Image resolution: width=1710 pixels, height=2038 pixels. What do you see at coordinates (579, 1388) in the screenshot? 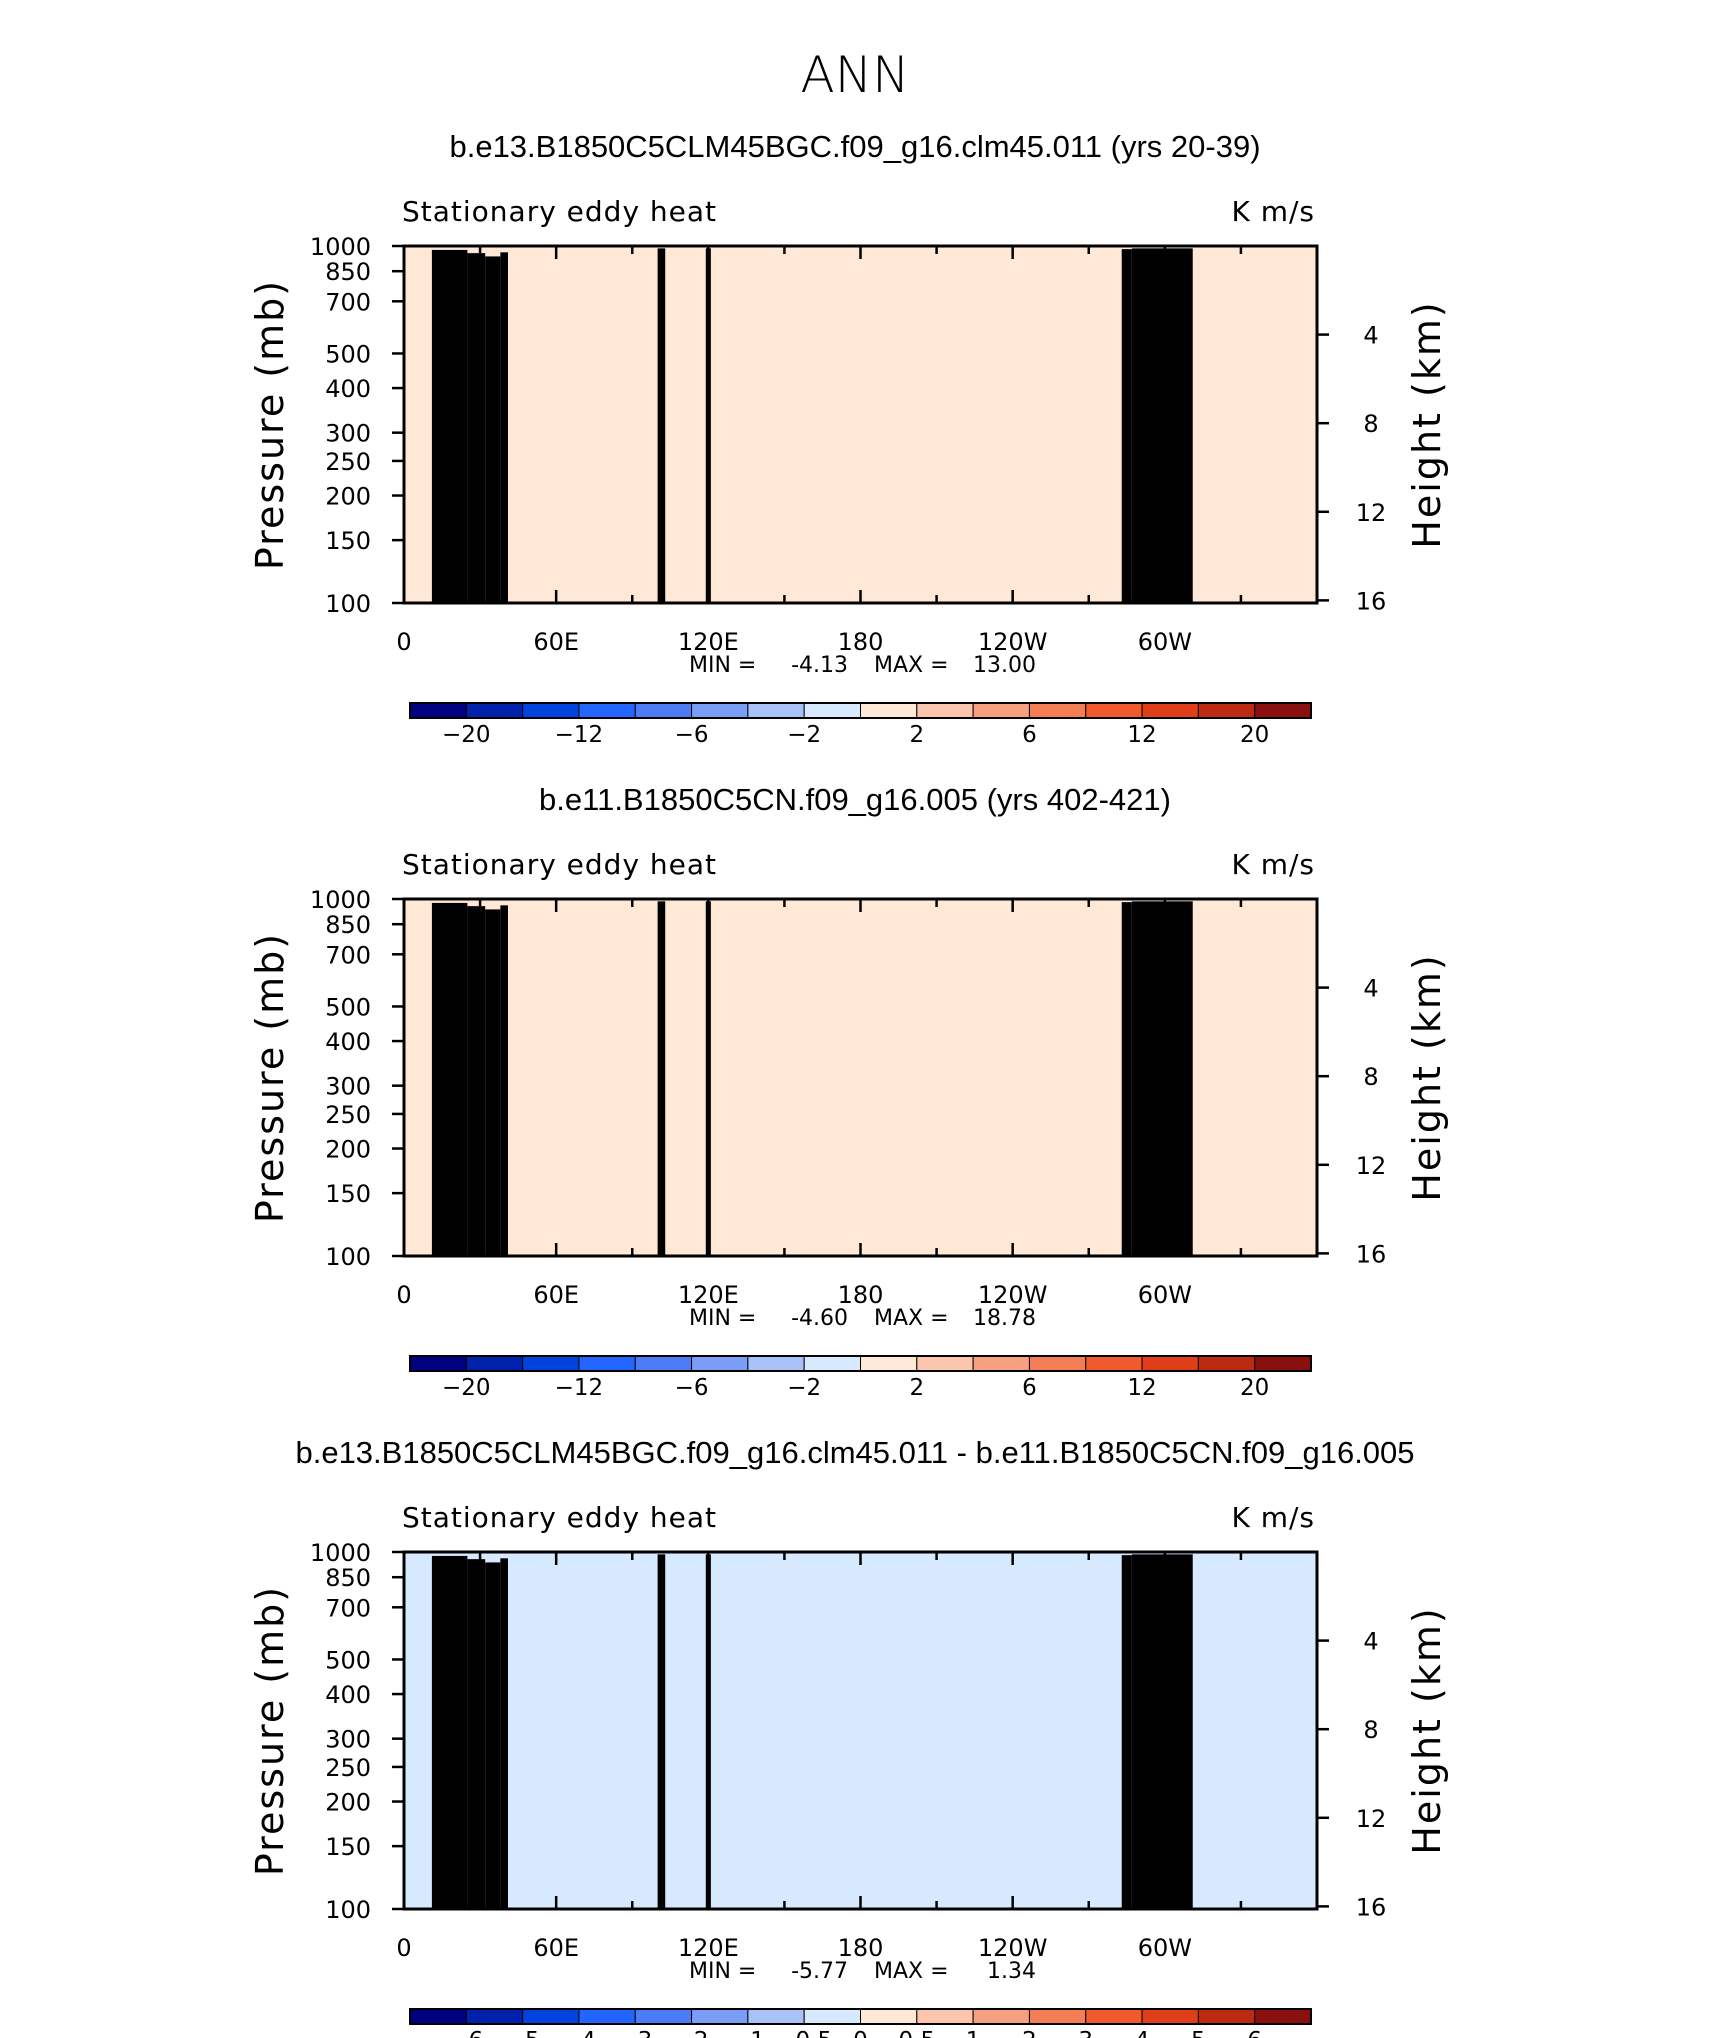
I see `colorbar-label: −12` at bounding box center [579, 1388].